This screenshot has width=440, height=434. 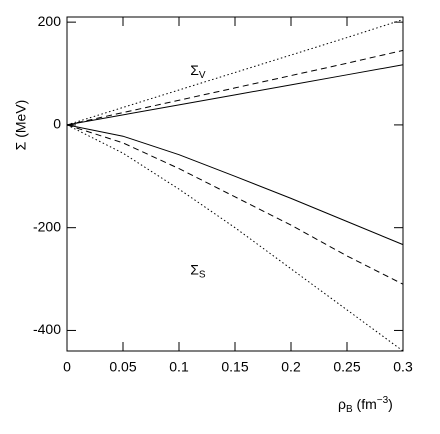 What do you see at coordinates (202, 274) in the screenshot?
I see `annotation-subscript: S` at bounding box center [202, 274].